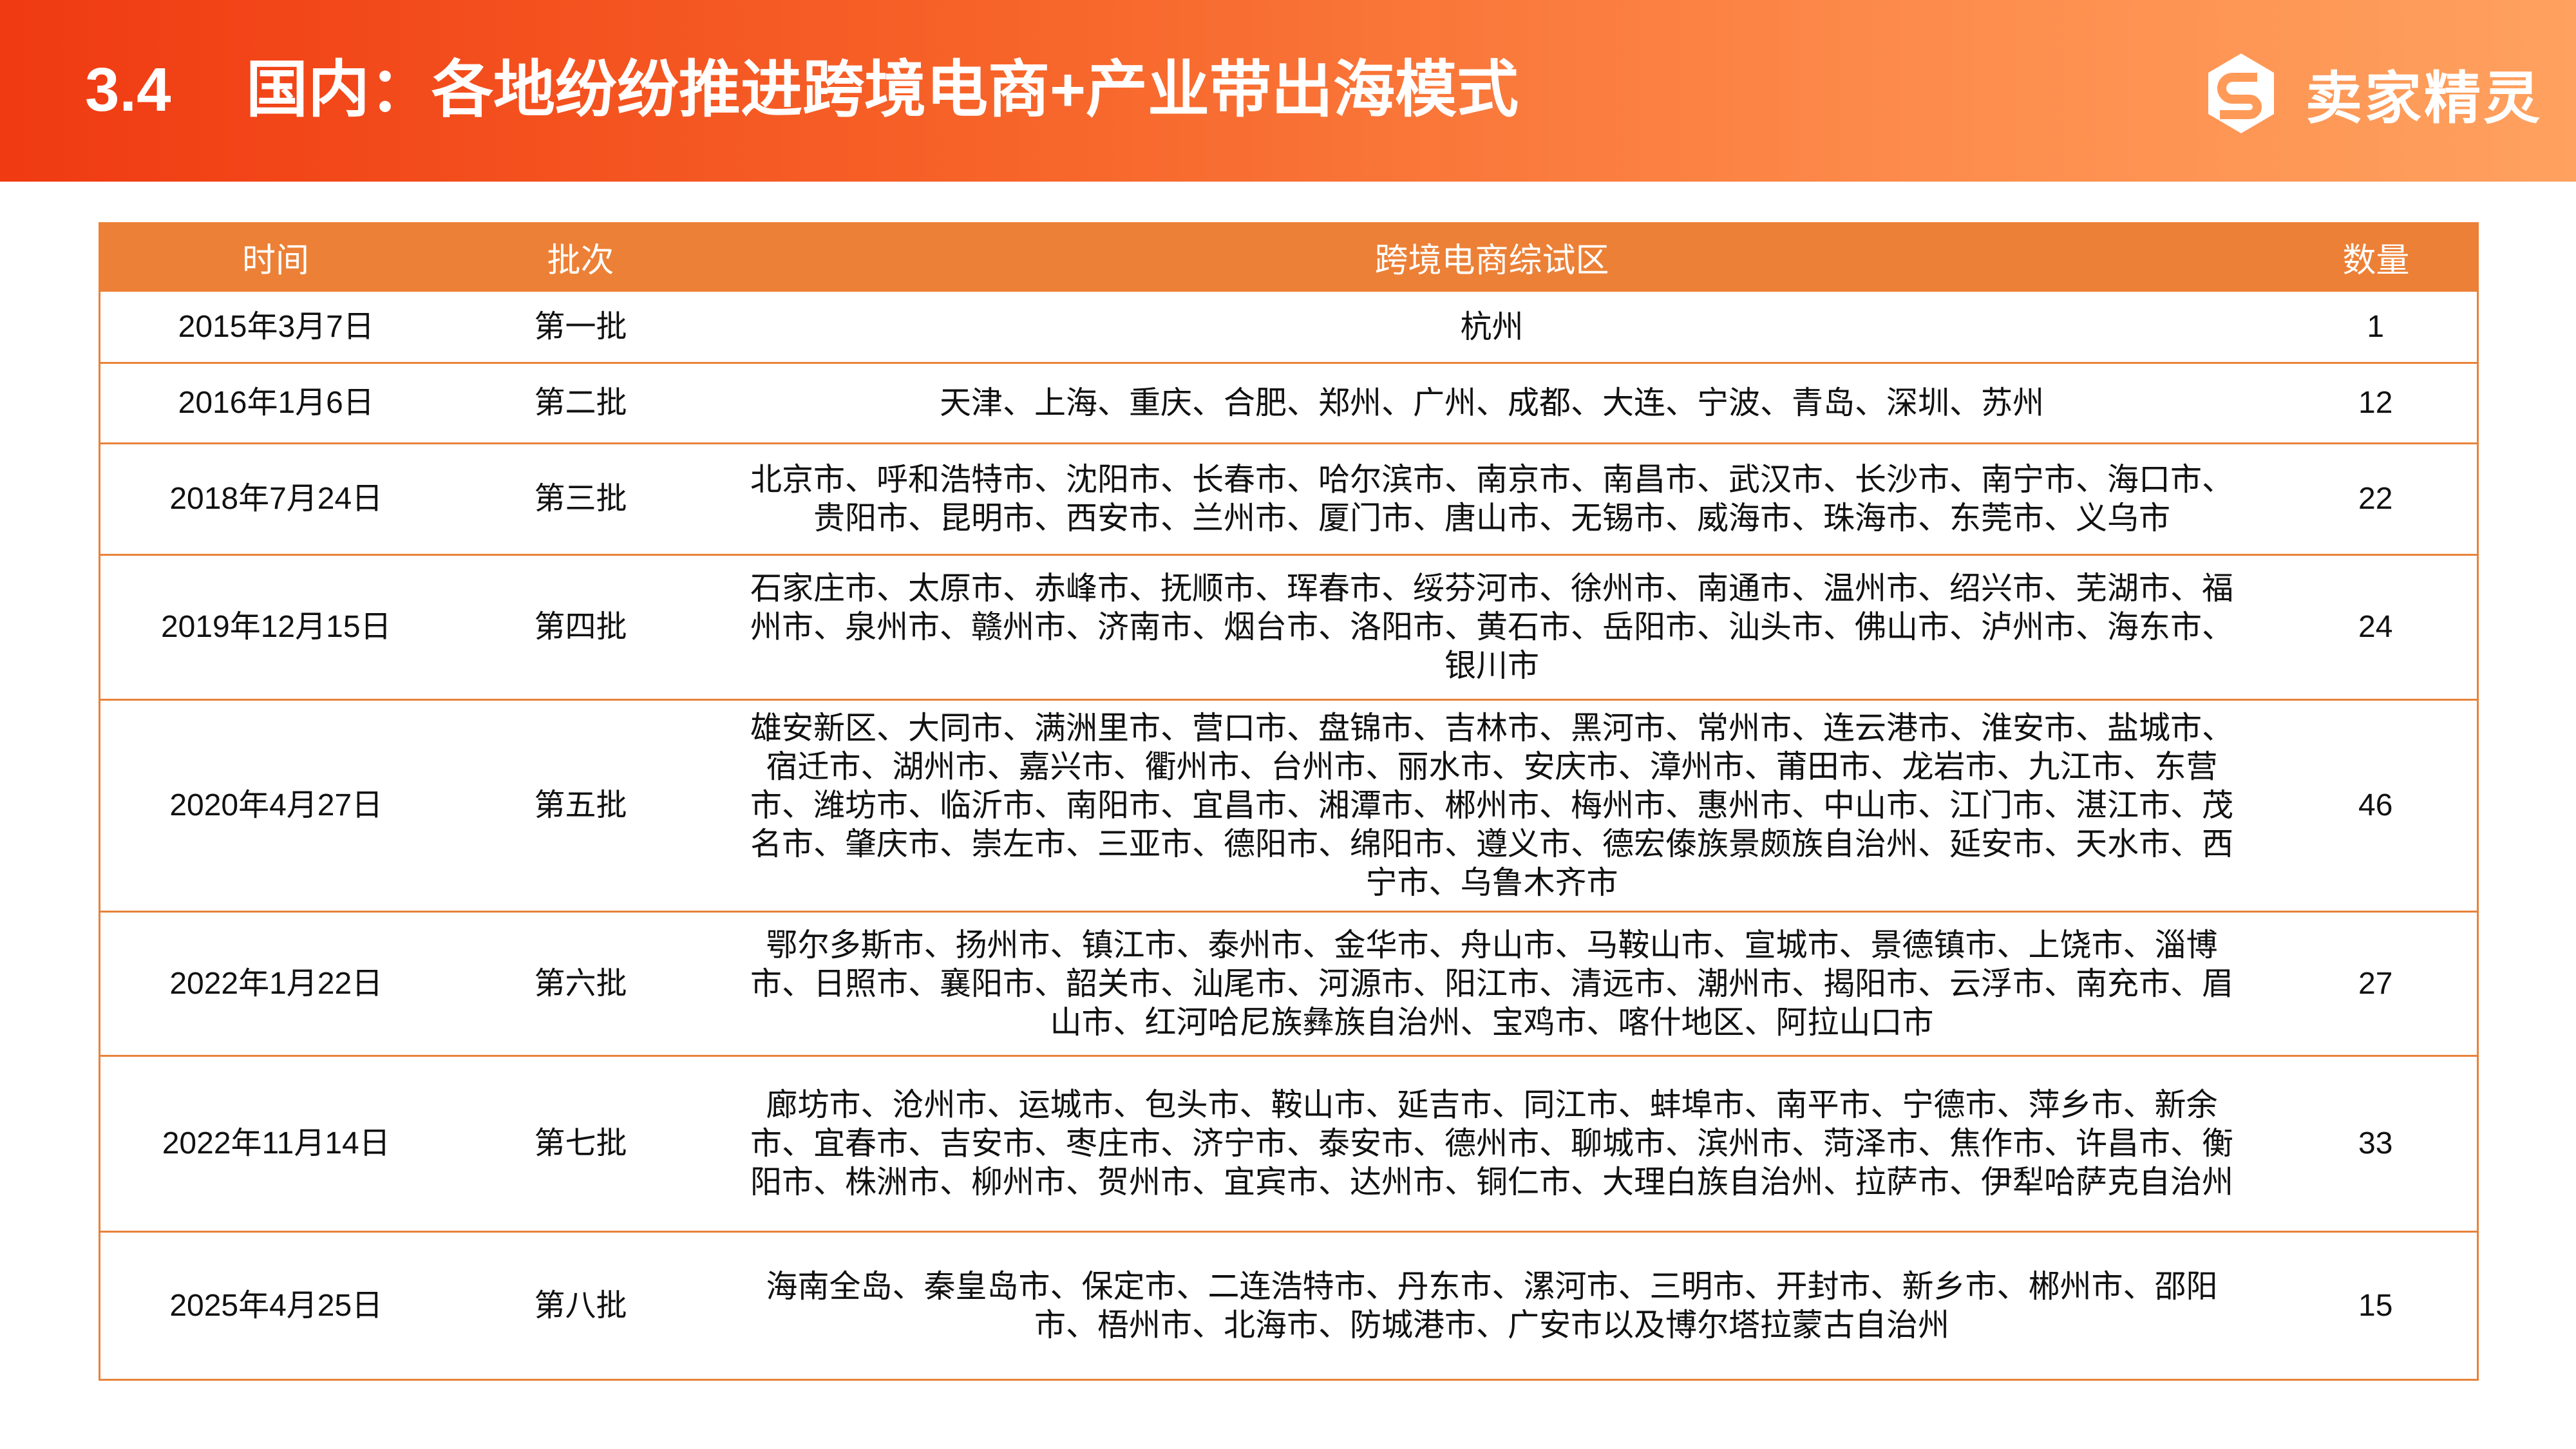  What do you see at coordinates (275, 403) in the screenshot?
I see `date-cell: 2016年1月6日` at bounding box center [275, 403].